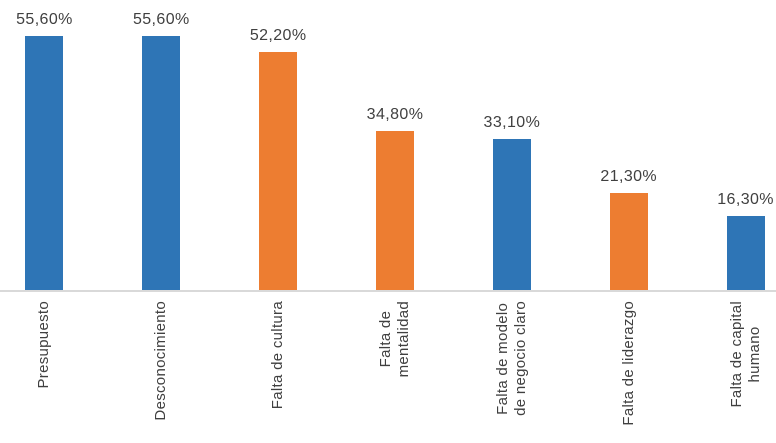  Describe the element at coordinates (745, 354) in the screenshot. I see `category-label: Falta de capital humano` at that location.